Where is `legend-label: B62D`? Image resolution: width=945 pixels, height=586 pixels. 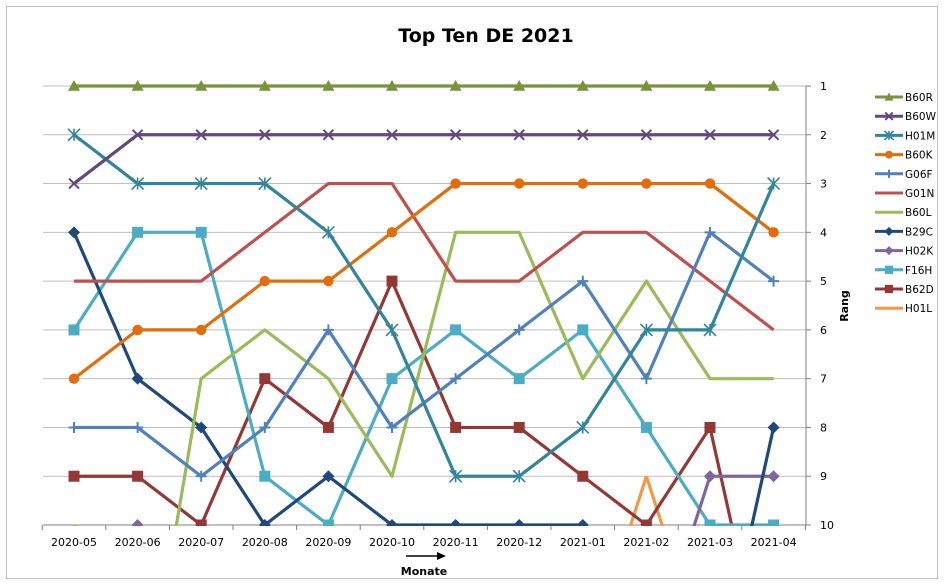
legend-label: B62D is located at coordinates (919, 290).